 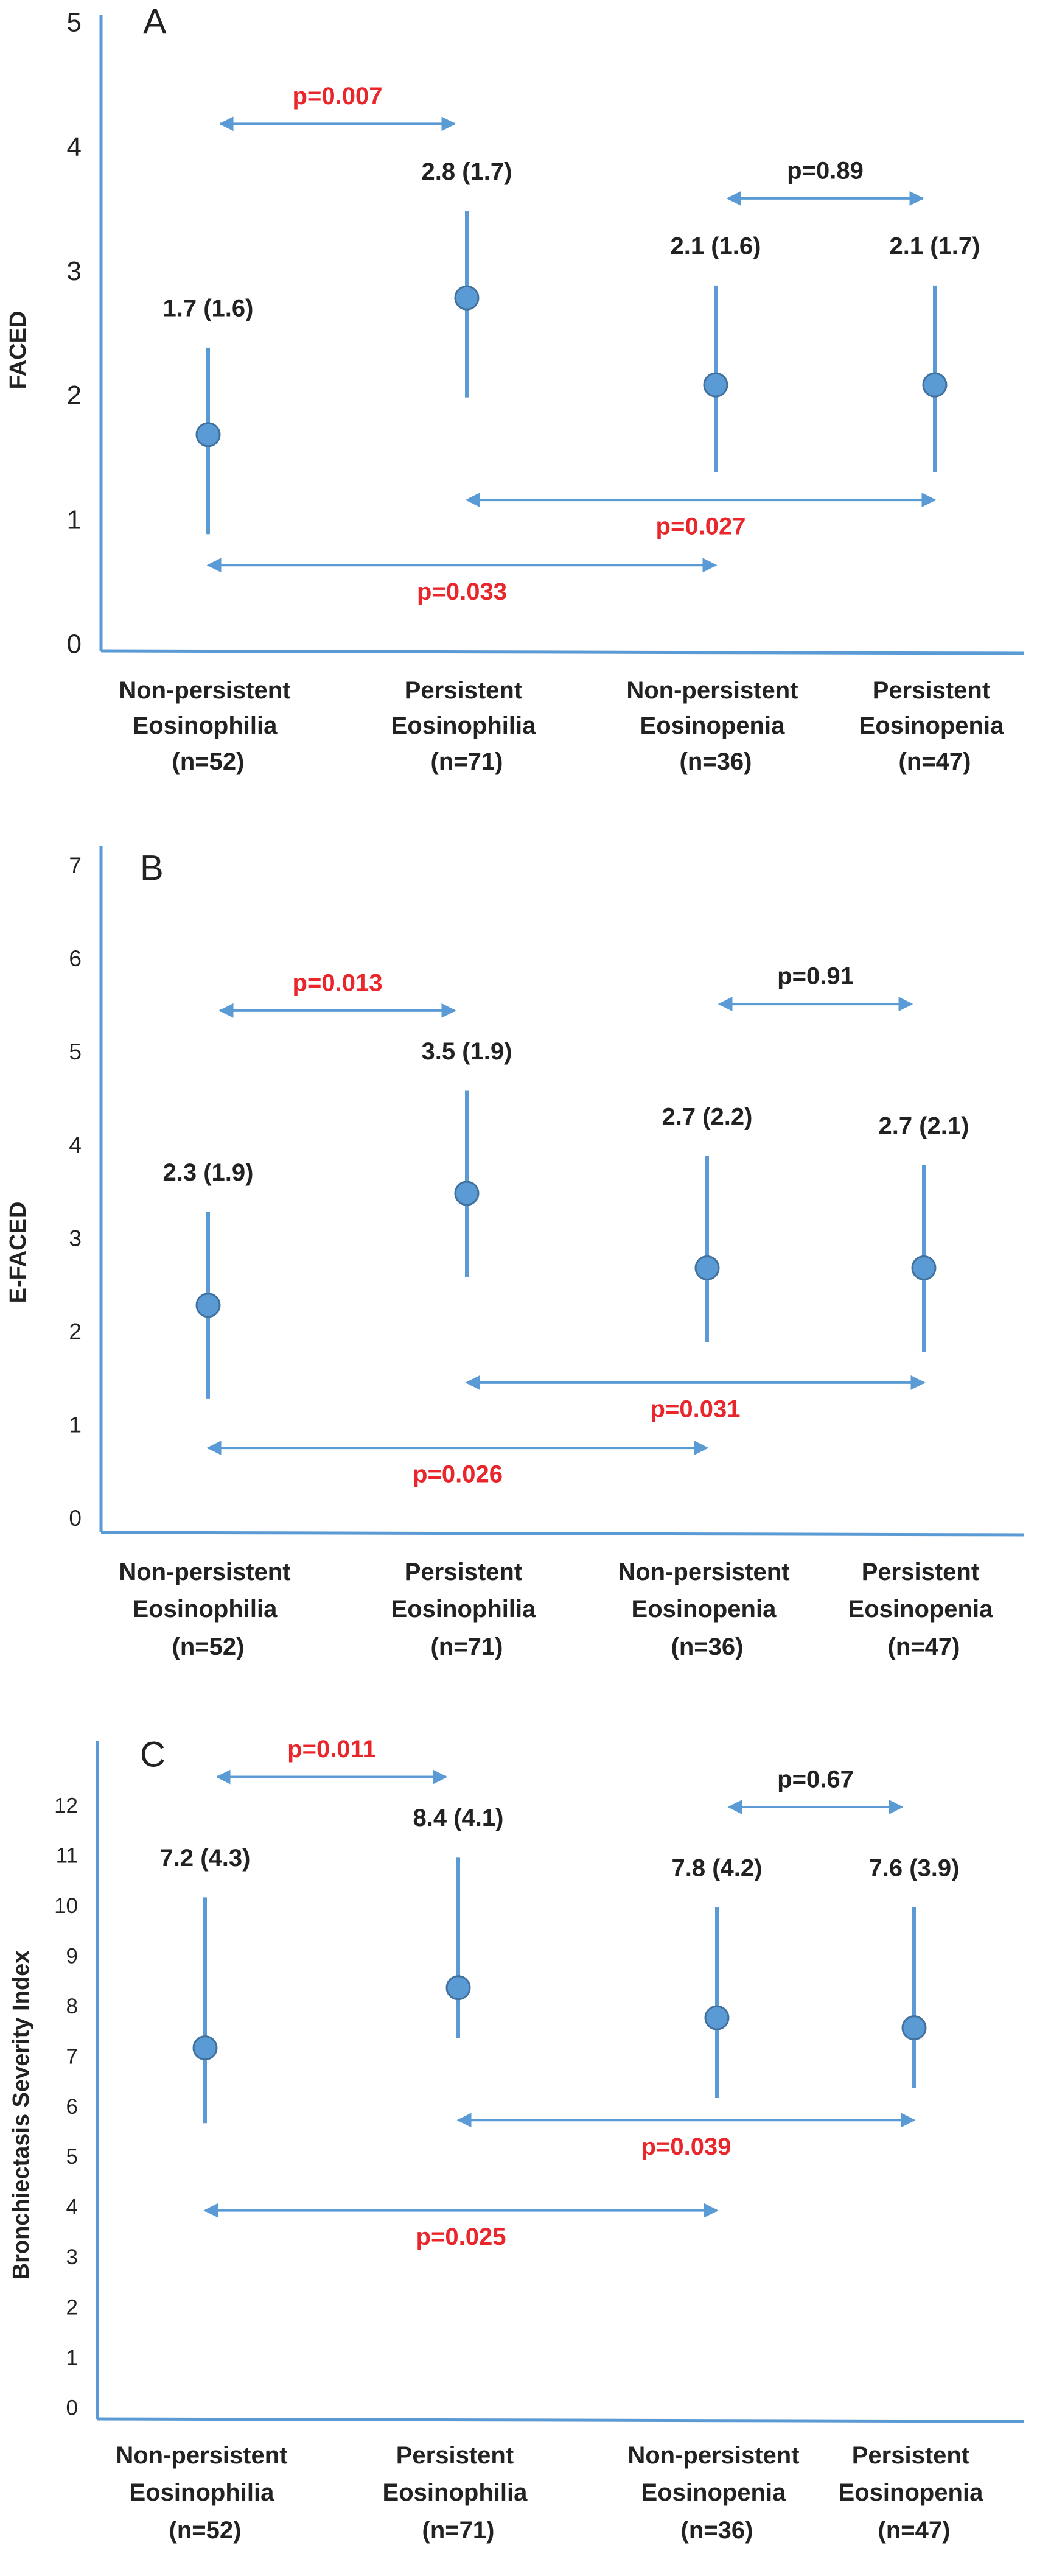 I want to click on value-label: 1.7 (1.6), so click(x=208, y=308).